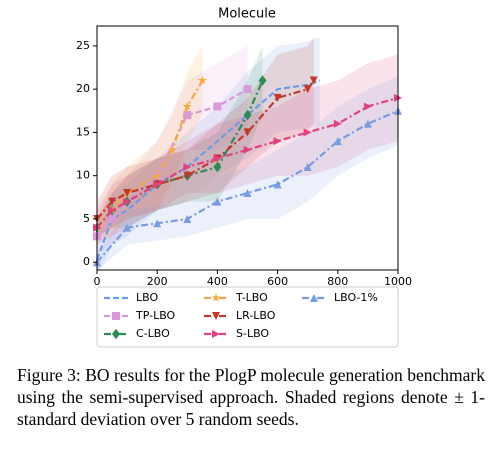  What do you see at coordinates (356, 297) in the screenshot?
I see `legend-label: LBO-1%` at bounding box center [356, 297].